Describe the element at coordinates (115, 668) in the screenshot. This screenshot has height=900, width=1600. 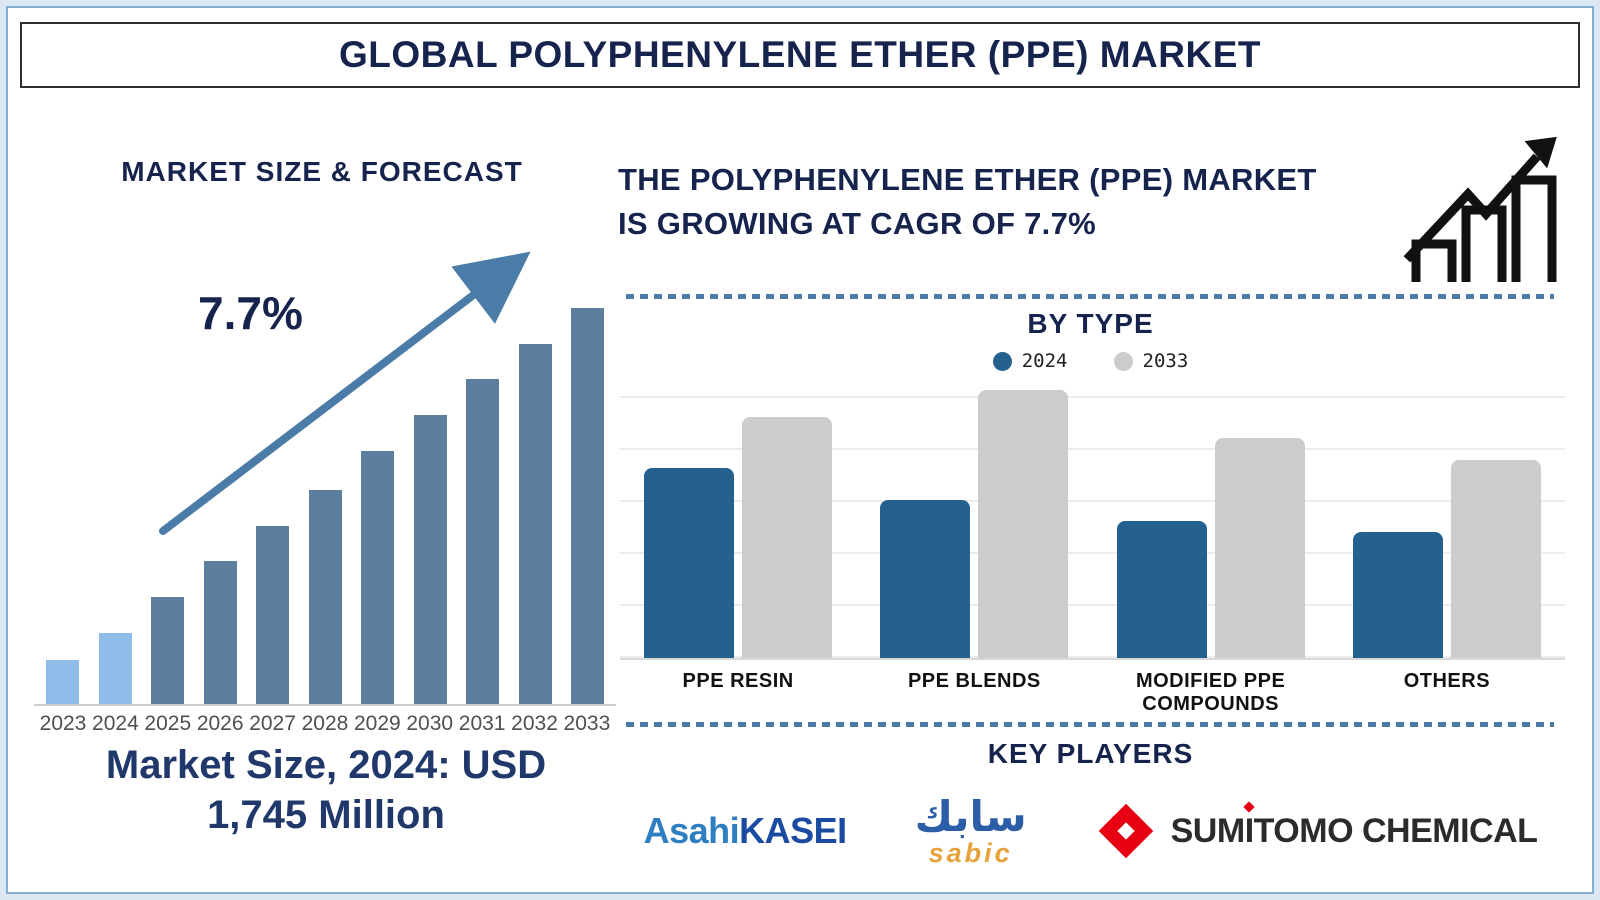
I see `forecast-bar-2024` at that location.